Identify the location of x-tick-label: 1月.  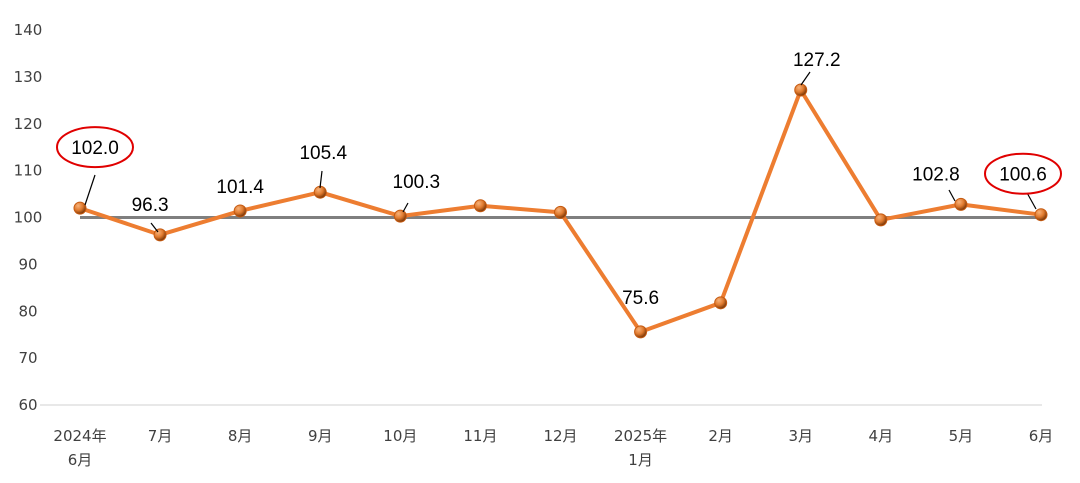
(640, 460).